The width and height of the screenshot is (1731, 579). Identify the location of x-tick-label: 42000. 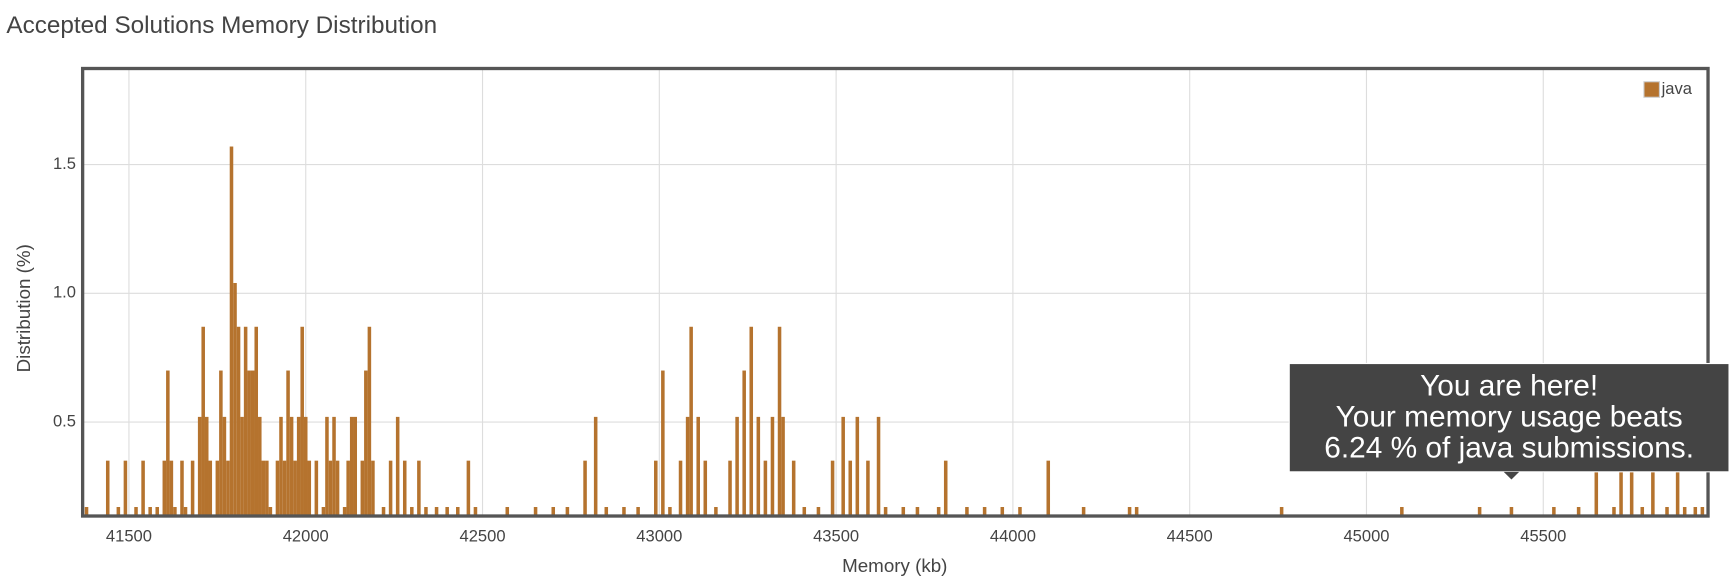
(306, 535).